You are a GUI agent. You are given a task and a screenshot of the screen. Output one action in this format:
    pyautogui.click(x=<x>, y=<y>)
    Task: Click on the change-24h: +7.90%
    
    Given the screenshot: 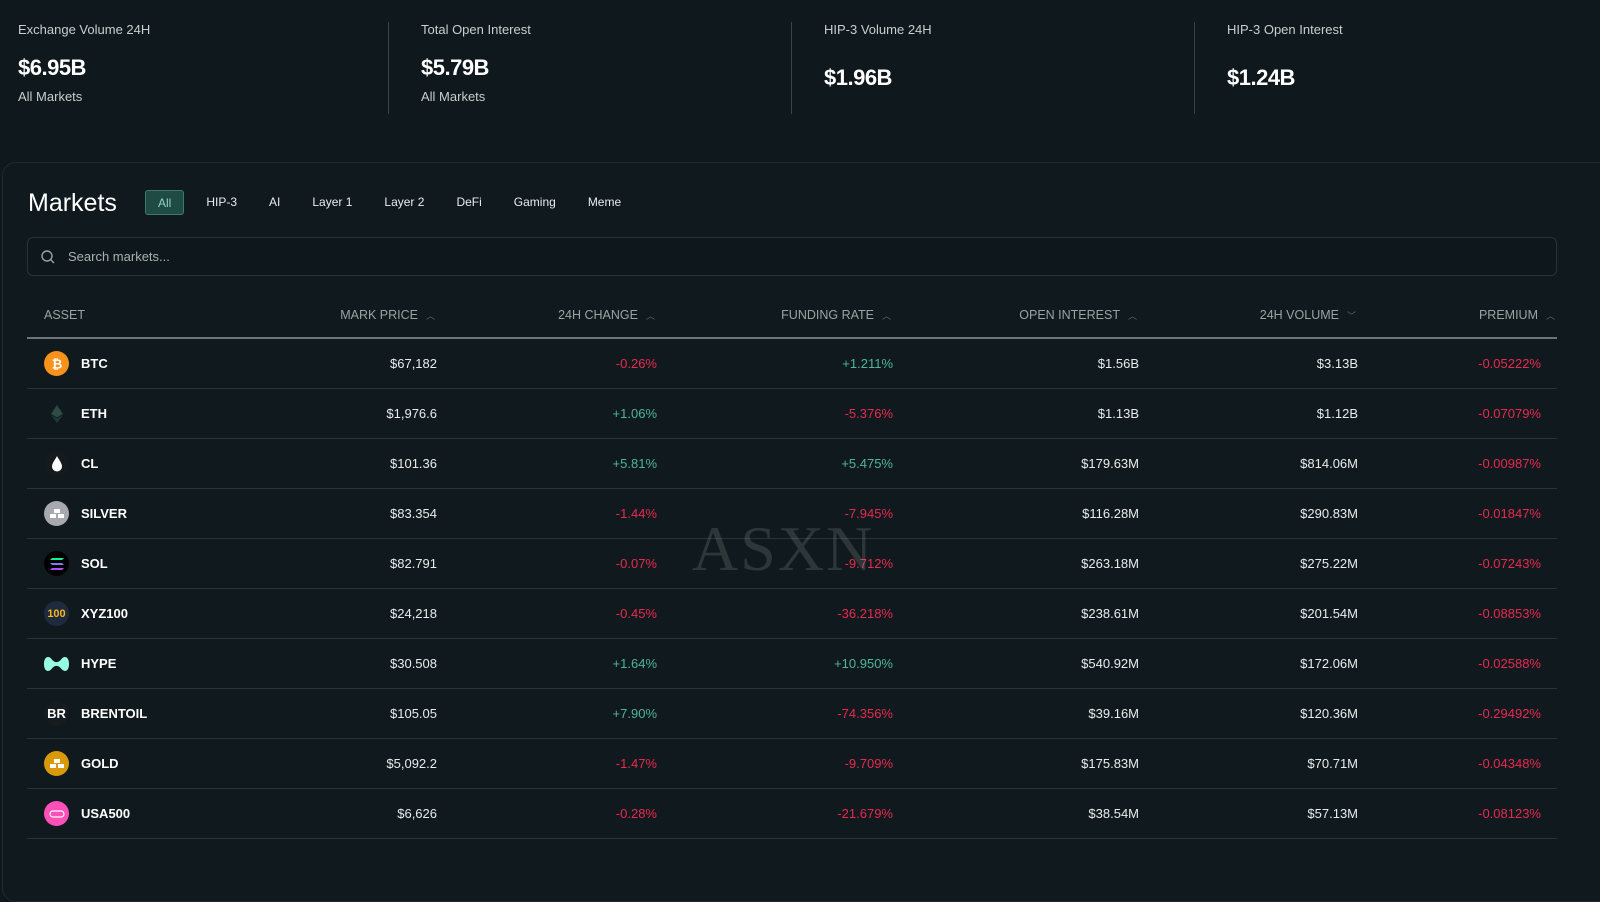 What is the action you would take?
    pyautogui.click(x=634, y=713)
    